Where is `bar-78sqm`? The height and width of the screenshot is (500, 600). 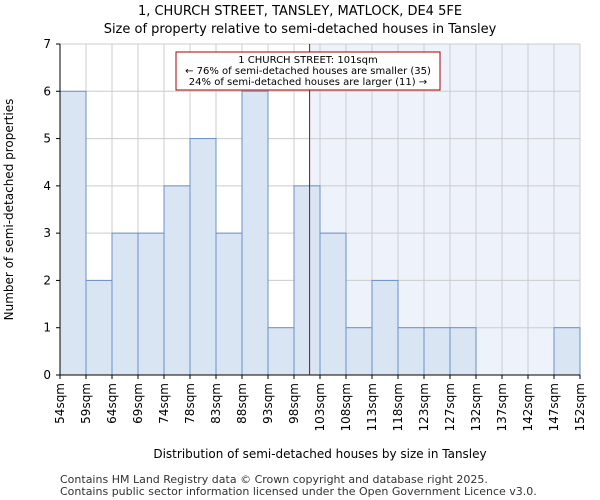
bar-78sqm is located at coordinates (203, 257).